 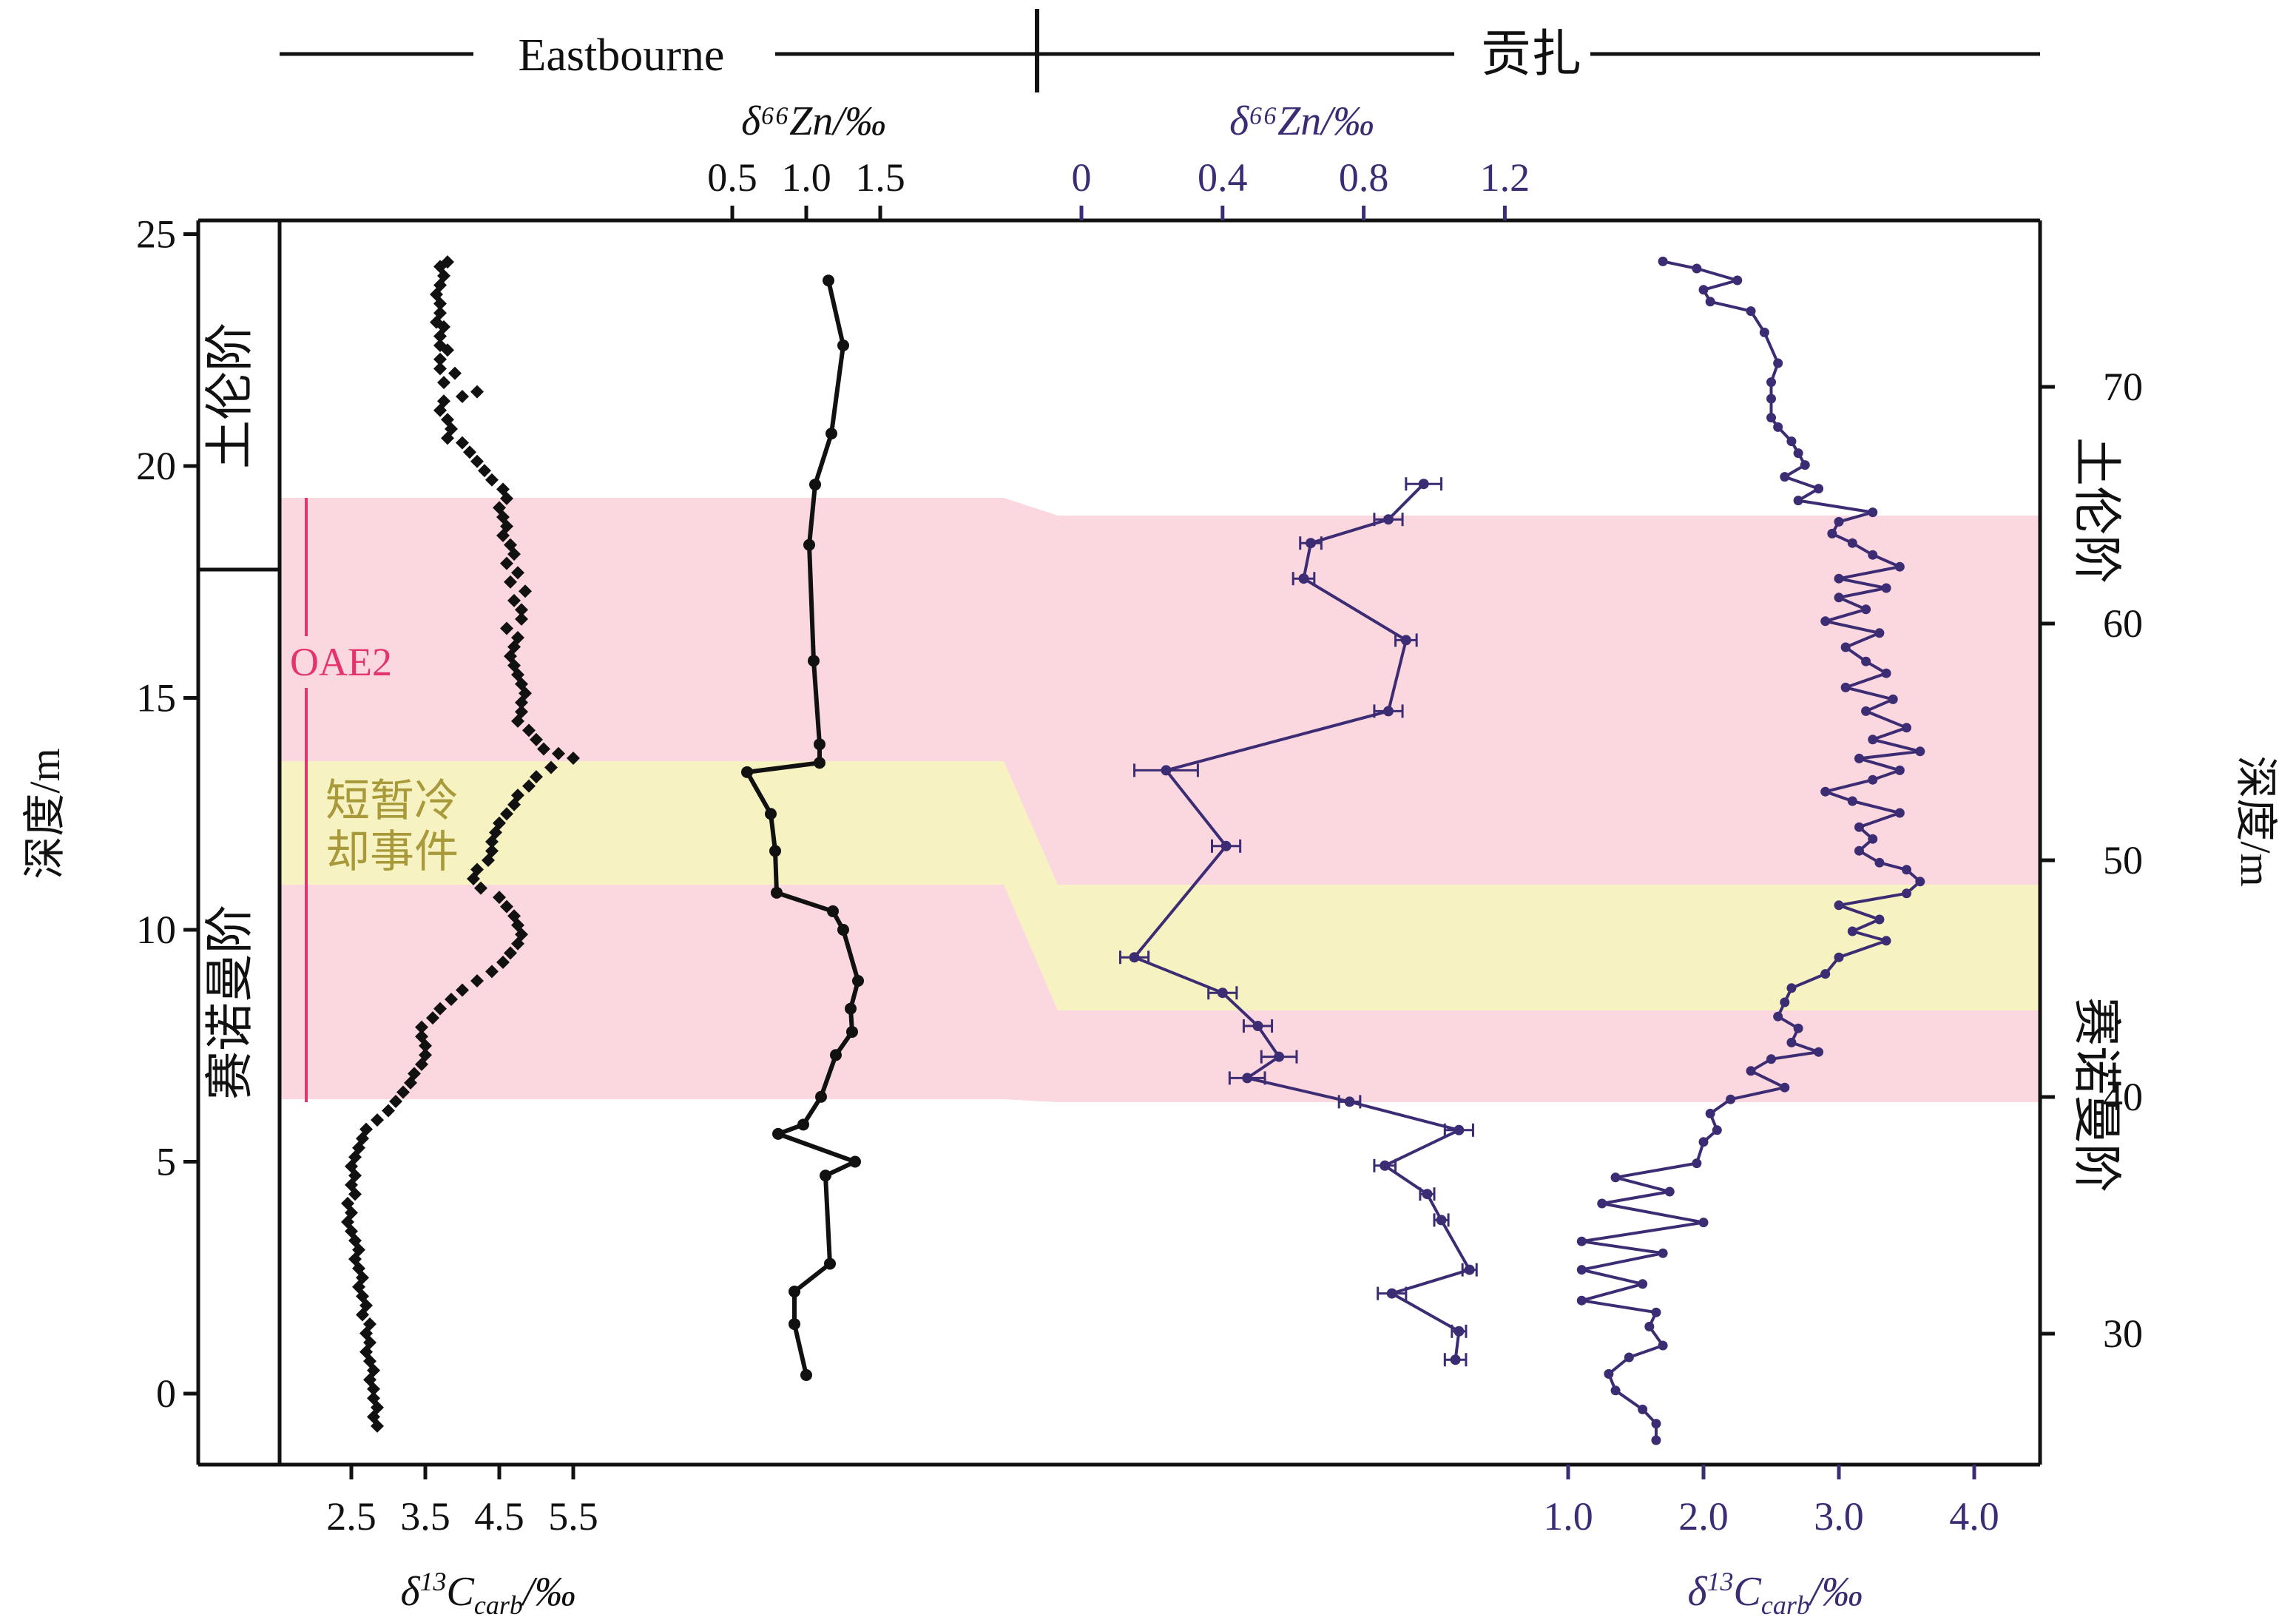 I want to click on cooling-label-line2: 却事件, so click(x=392, y=853).